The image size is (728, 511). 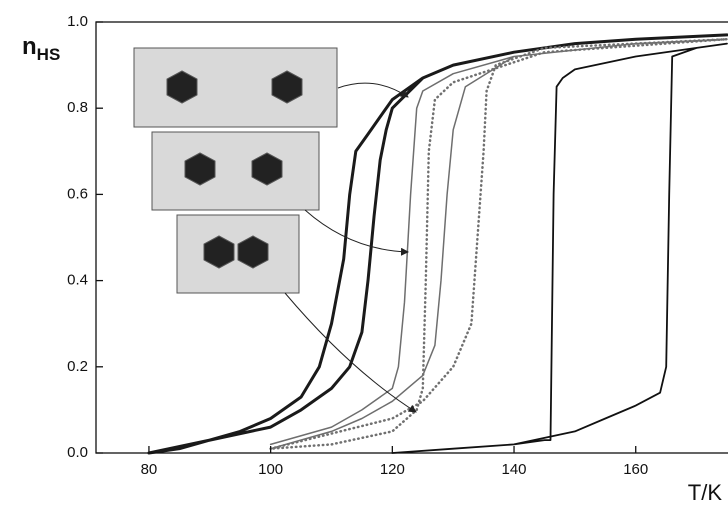 I want to click on y-tick-label: 0.8, so click(x=77, y=107).